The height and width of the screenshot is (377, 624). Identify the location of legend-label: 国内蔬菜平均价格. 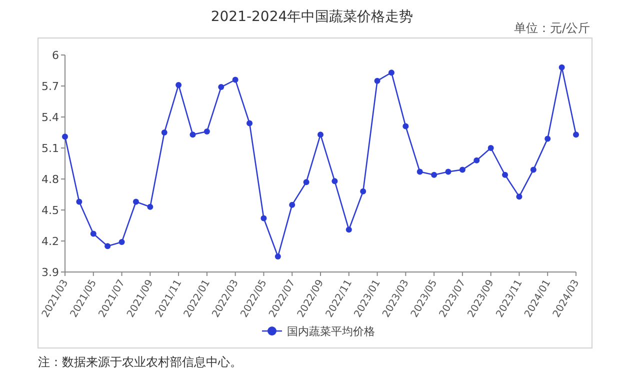
(331, 331).